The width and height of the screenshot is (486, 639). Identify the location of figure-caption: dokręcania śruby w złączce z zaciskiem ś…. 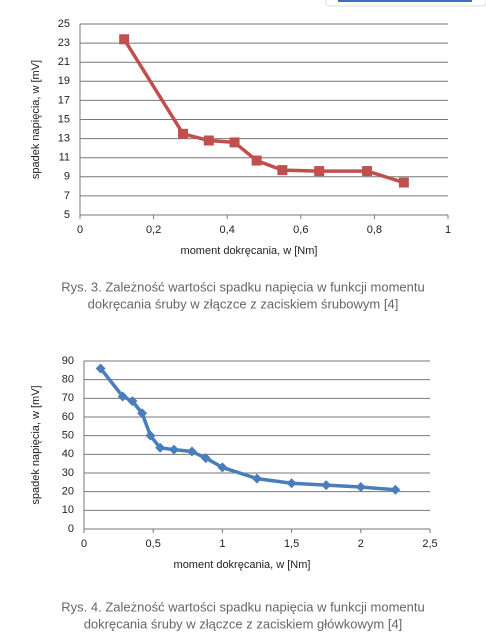
(243, 303).